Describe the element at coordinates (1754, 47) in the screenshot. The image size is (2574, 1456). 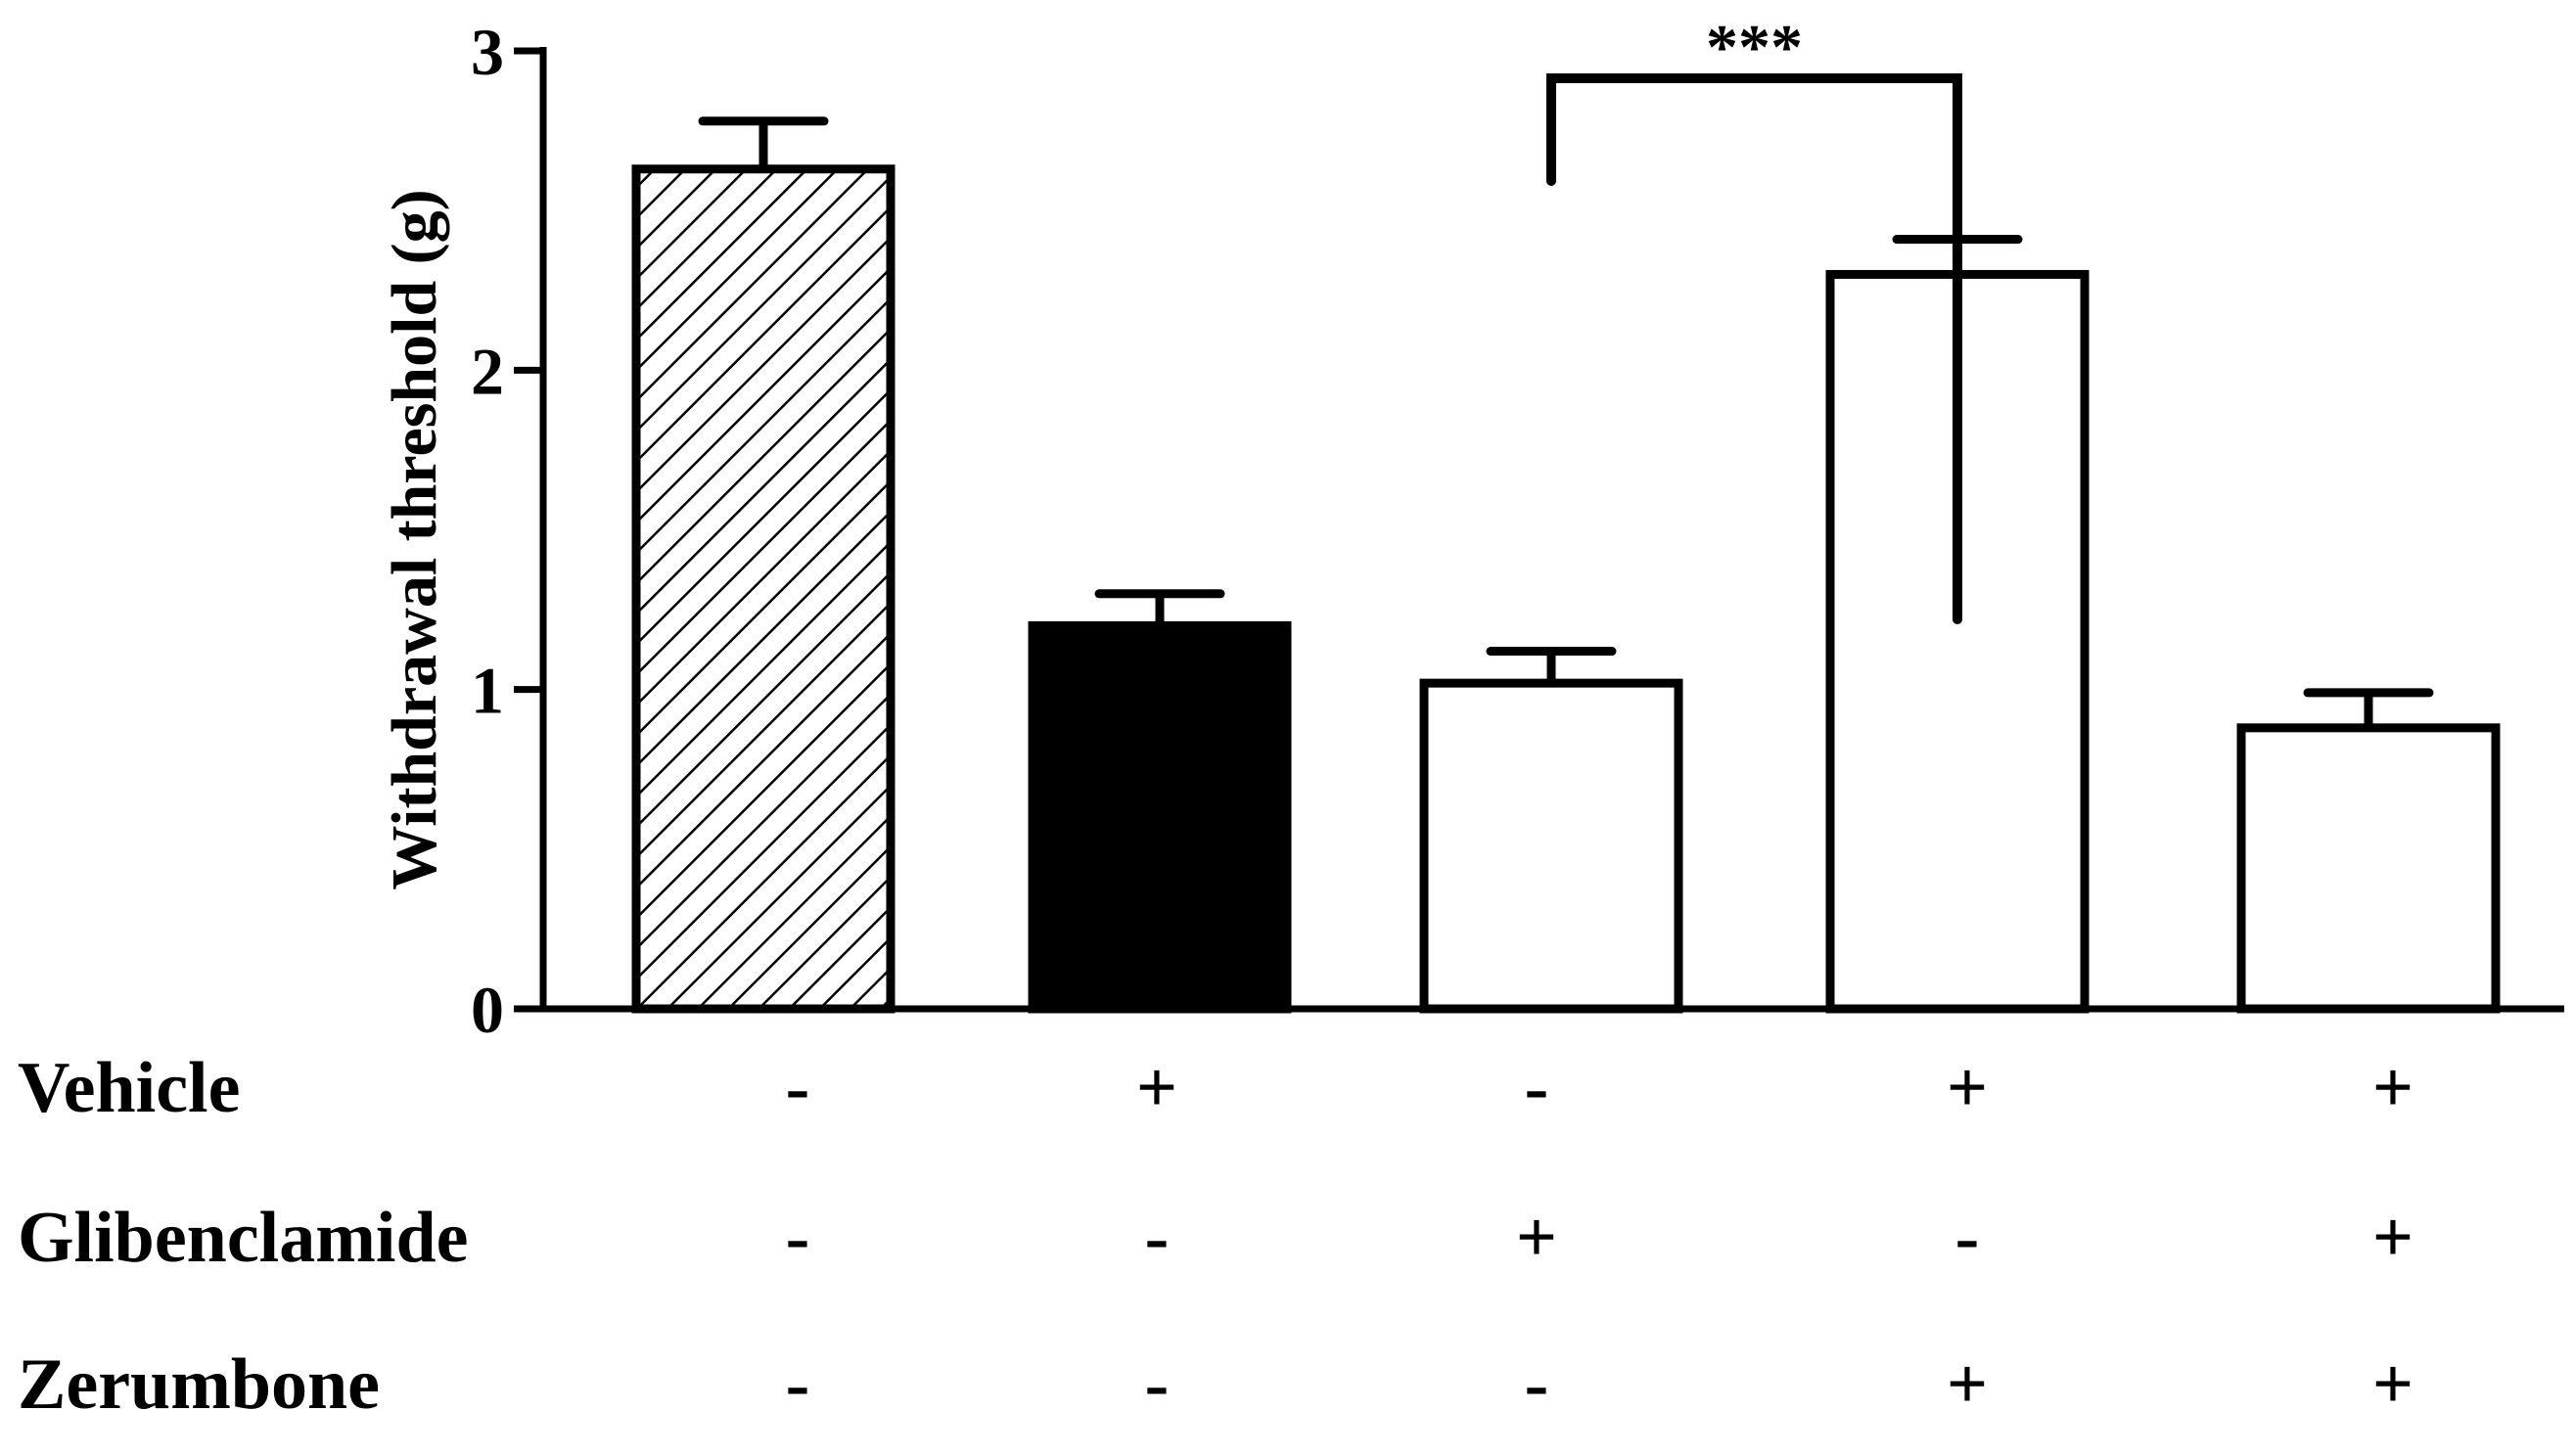
I see `significance-label: ***` at that location.